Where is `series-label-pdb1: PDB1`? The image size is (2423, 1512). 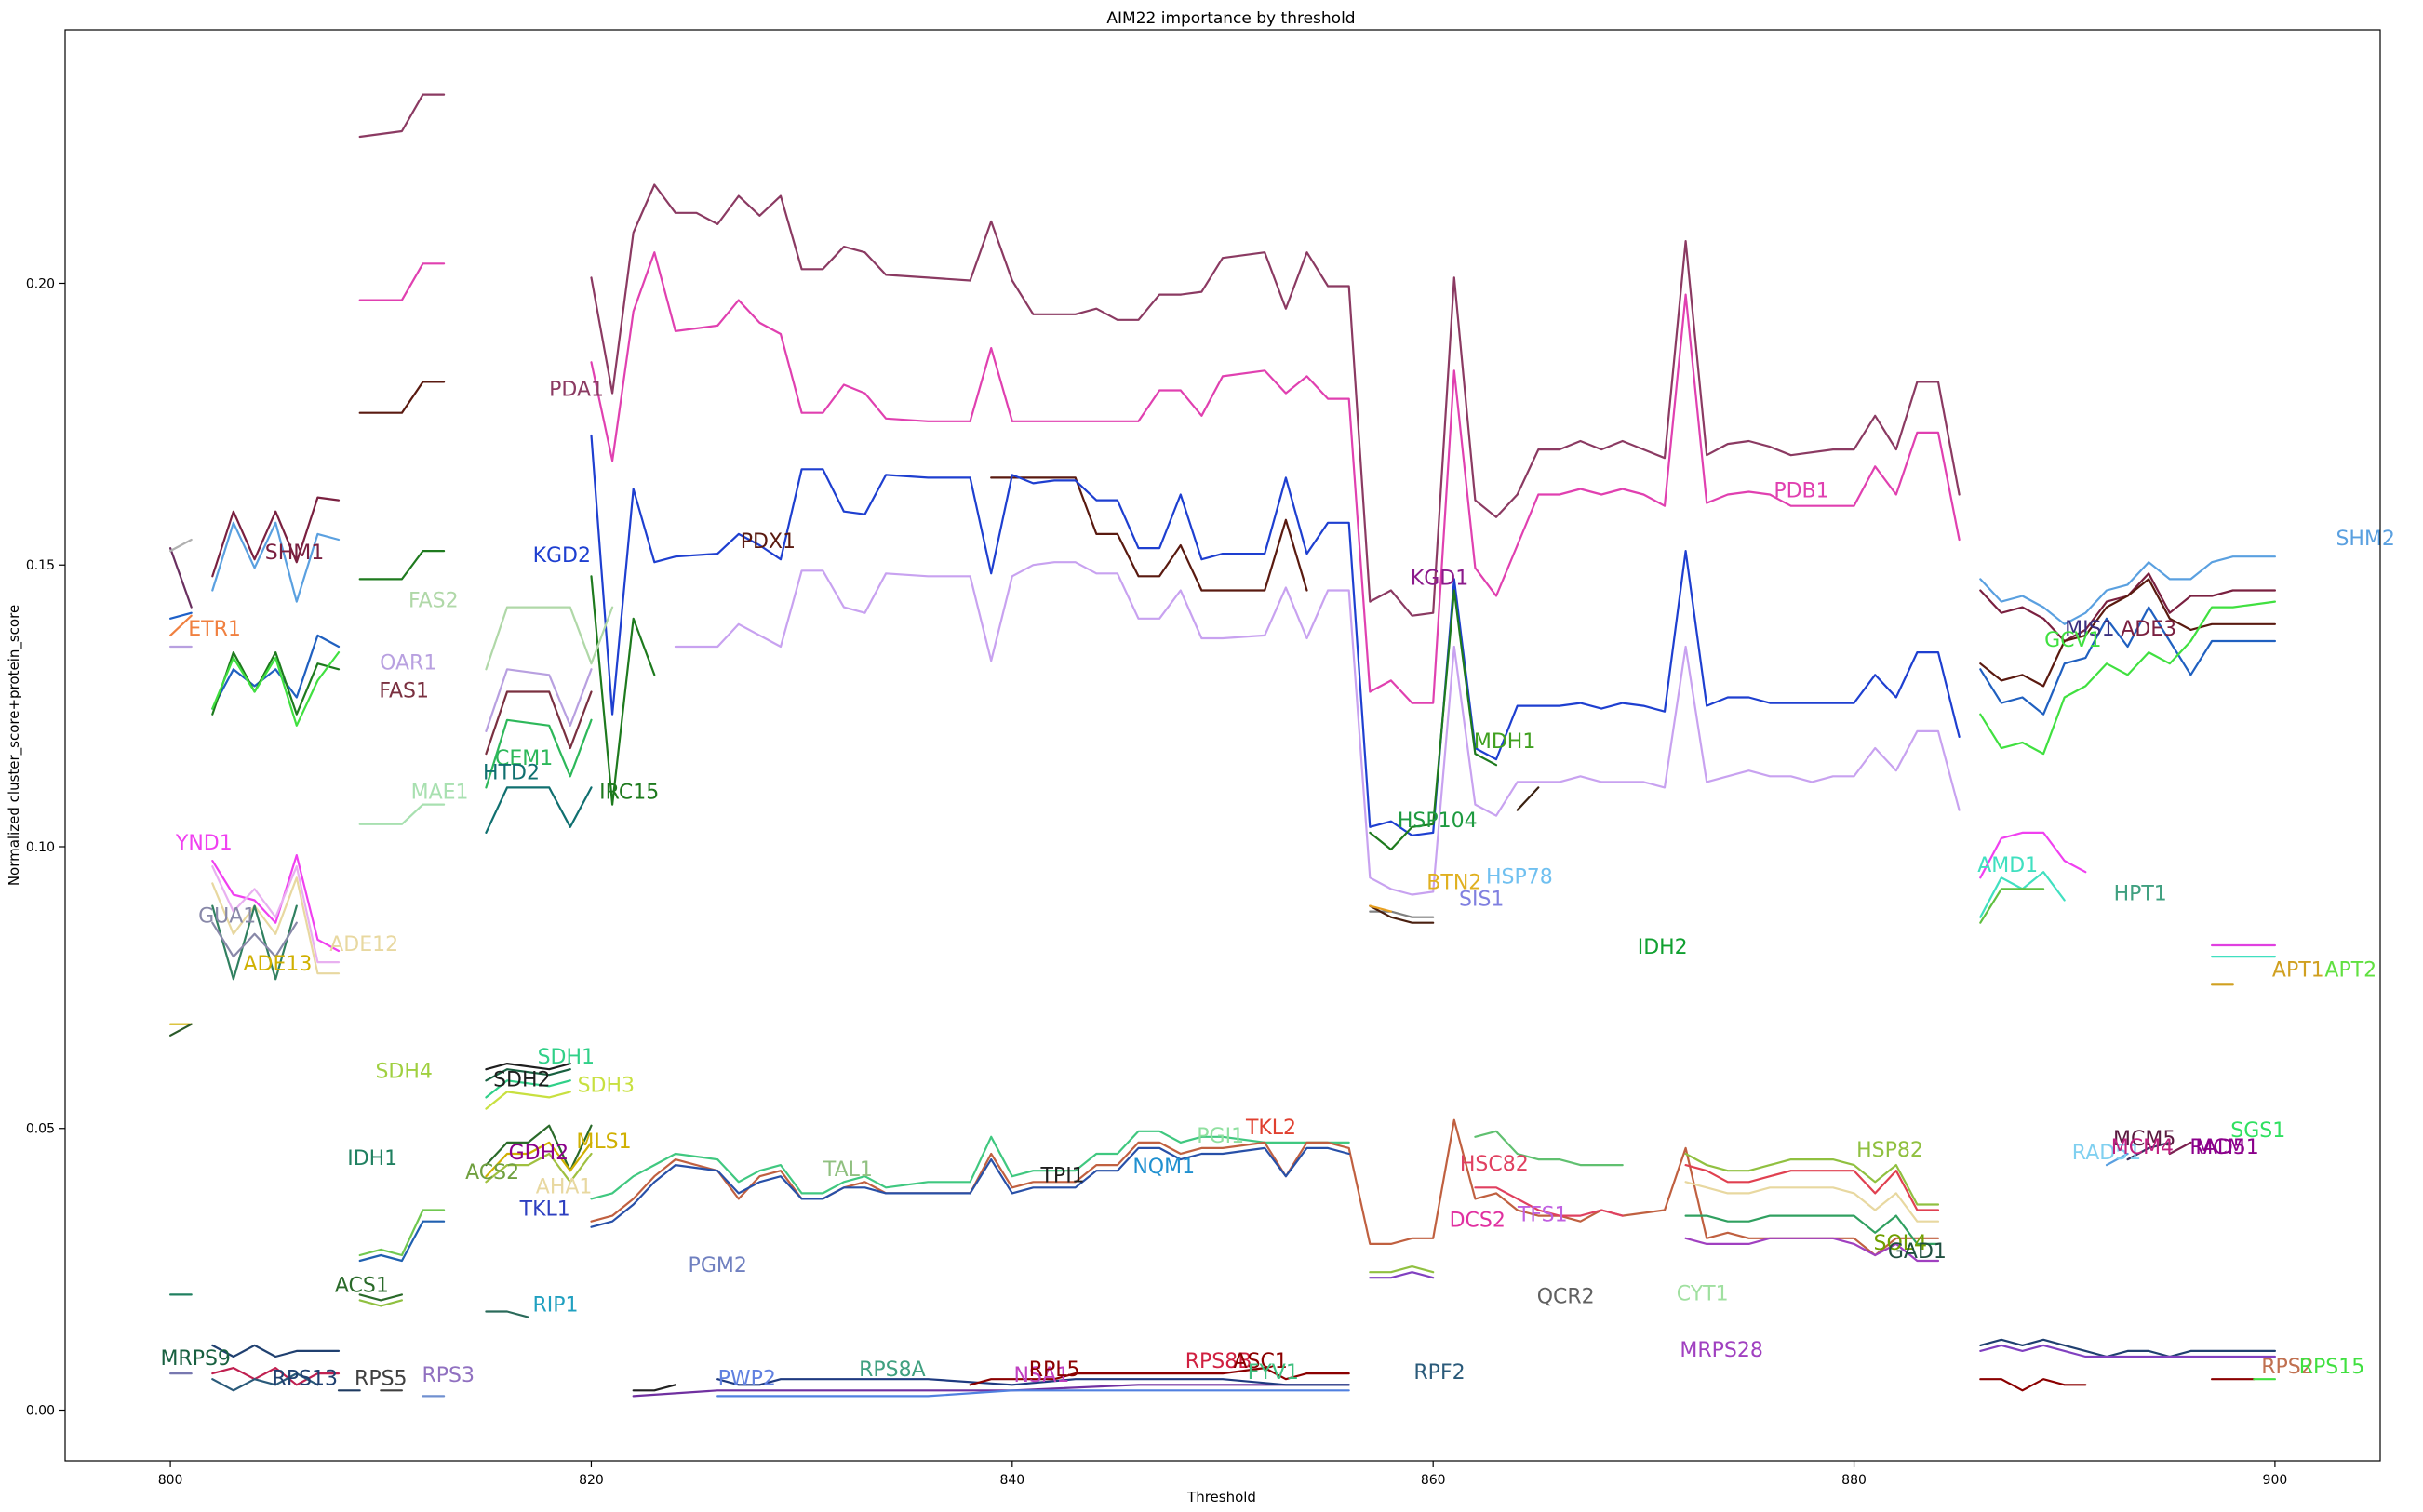 series-label-pdb1: PDB1 is located at coordinates (1801, 491).